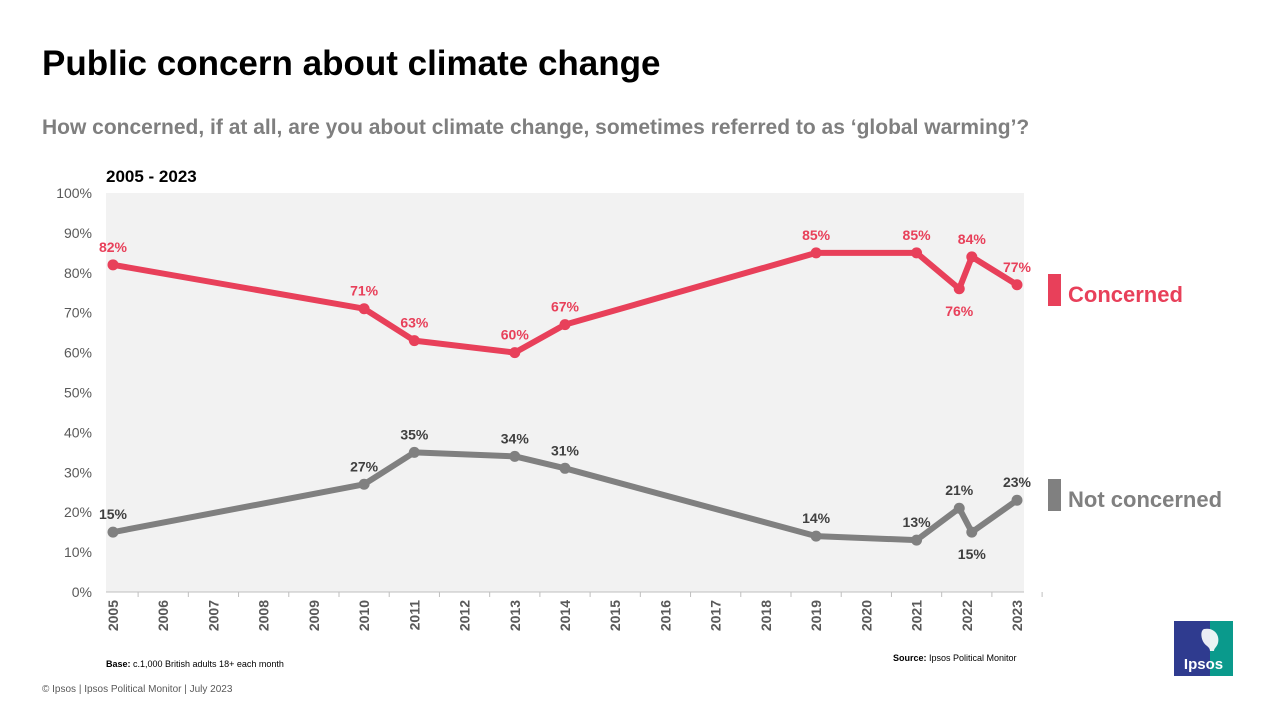 This screenshot has width=1280, height=720. Describe the element at coordinates (364, 615) in the screenshot. I see `x-tick-label: 2010` at that location.